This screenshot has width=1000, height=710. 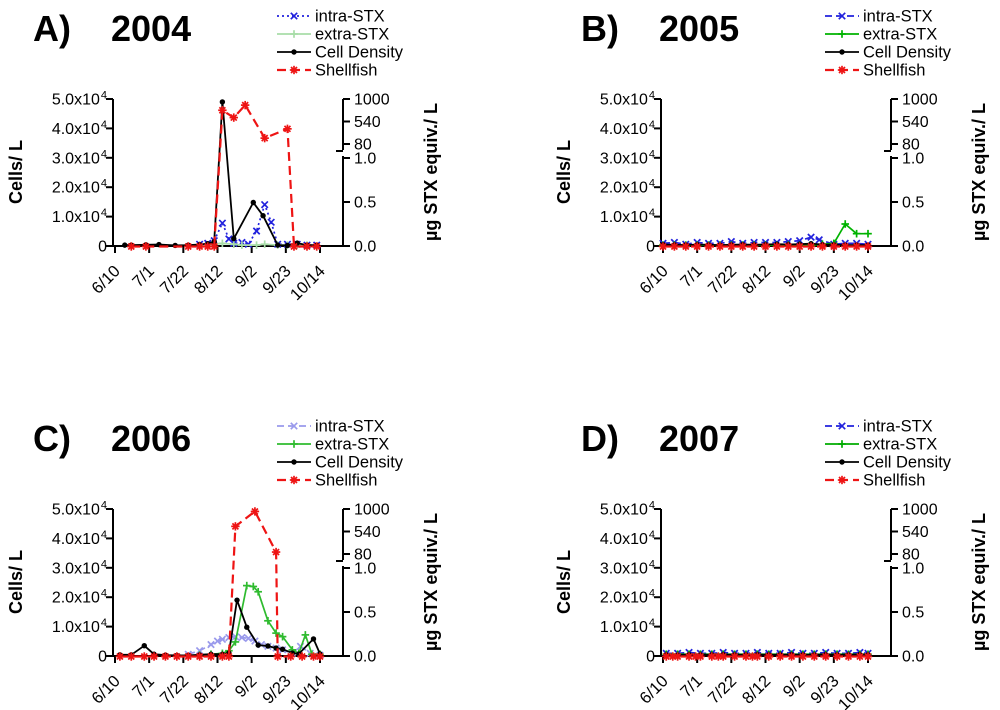 I want to click on left-tick-label: 2.0x10⁴, so click(x=79, y=187).